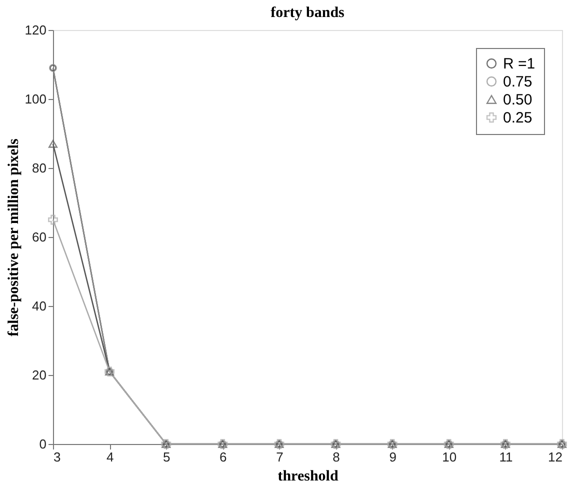 The width and height of the screenshot is (582, 493). What do you see at coordinates (39, 375) in the screenshot?
I see `y-tick-label: 20` at bounding box center [39, 375].